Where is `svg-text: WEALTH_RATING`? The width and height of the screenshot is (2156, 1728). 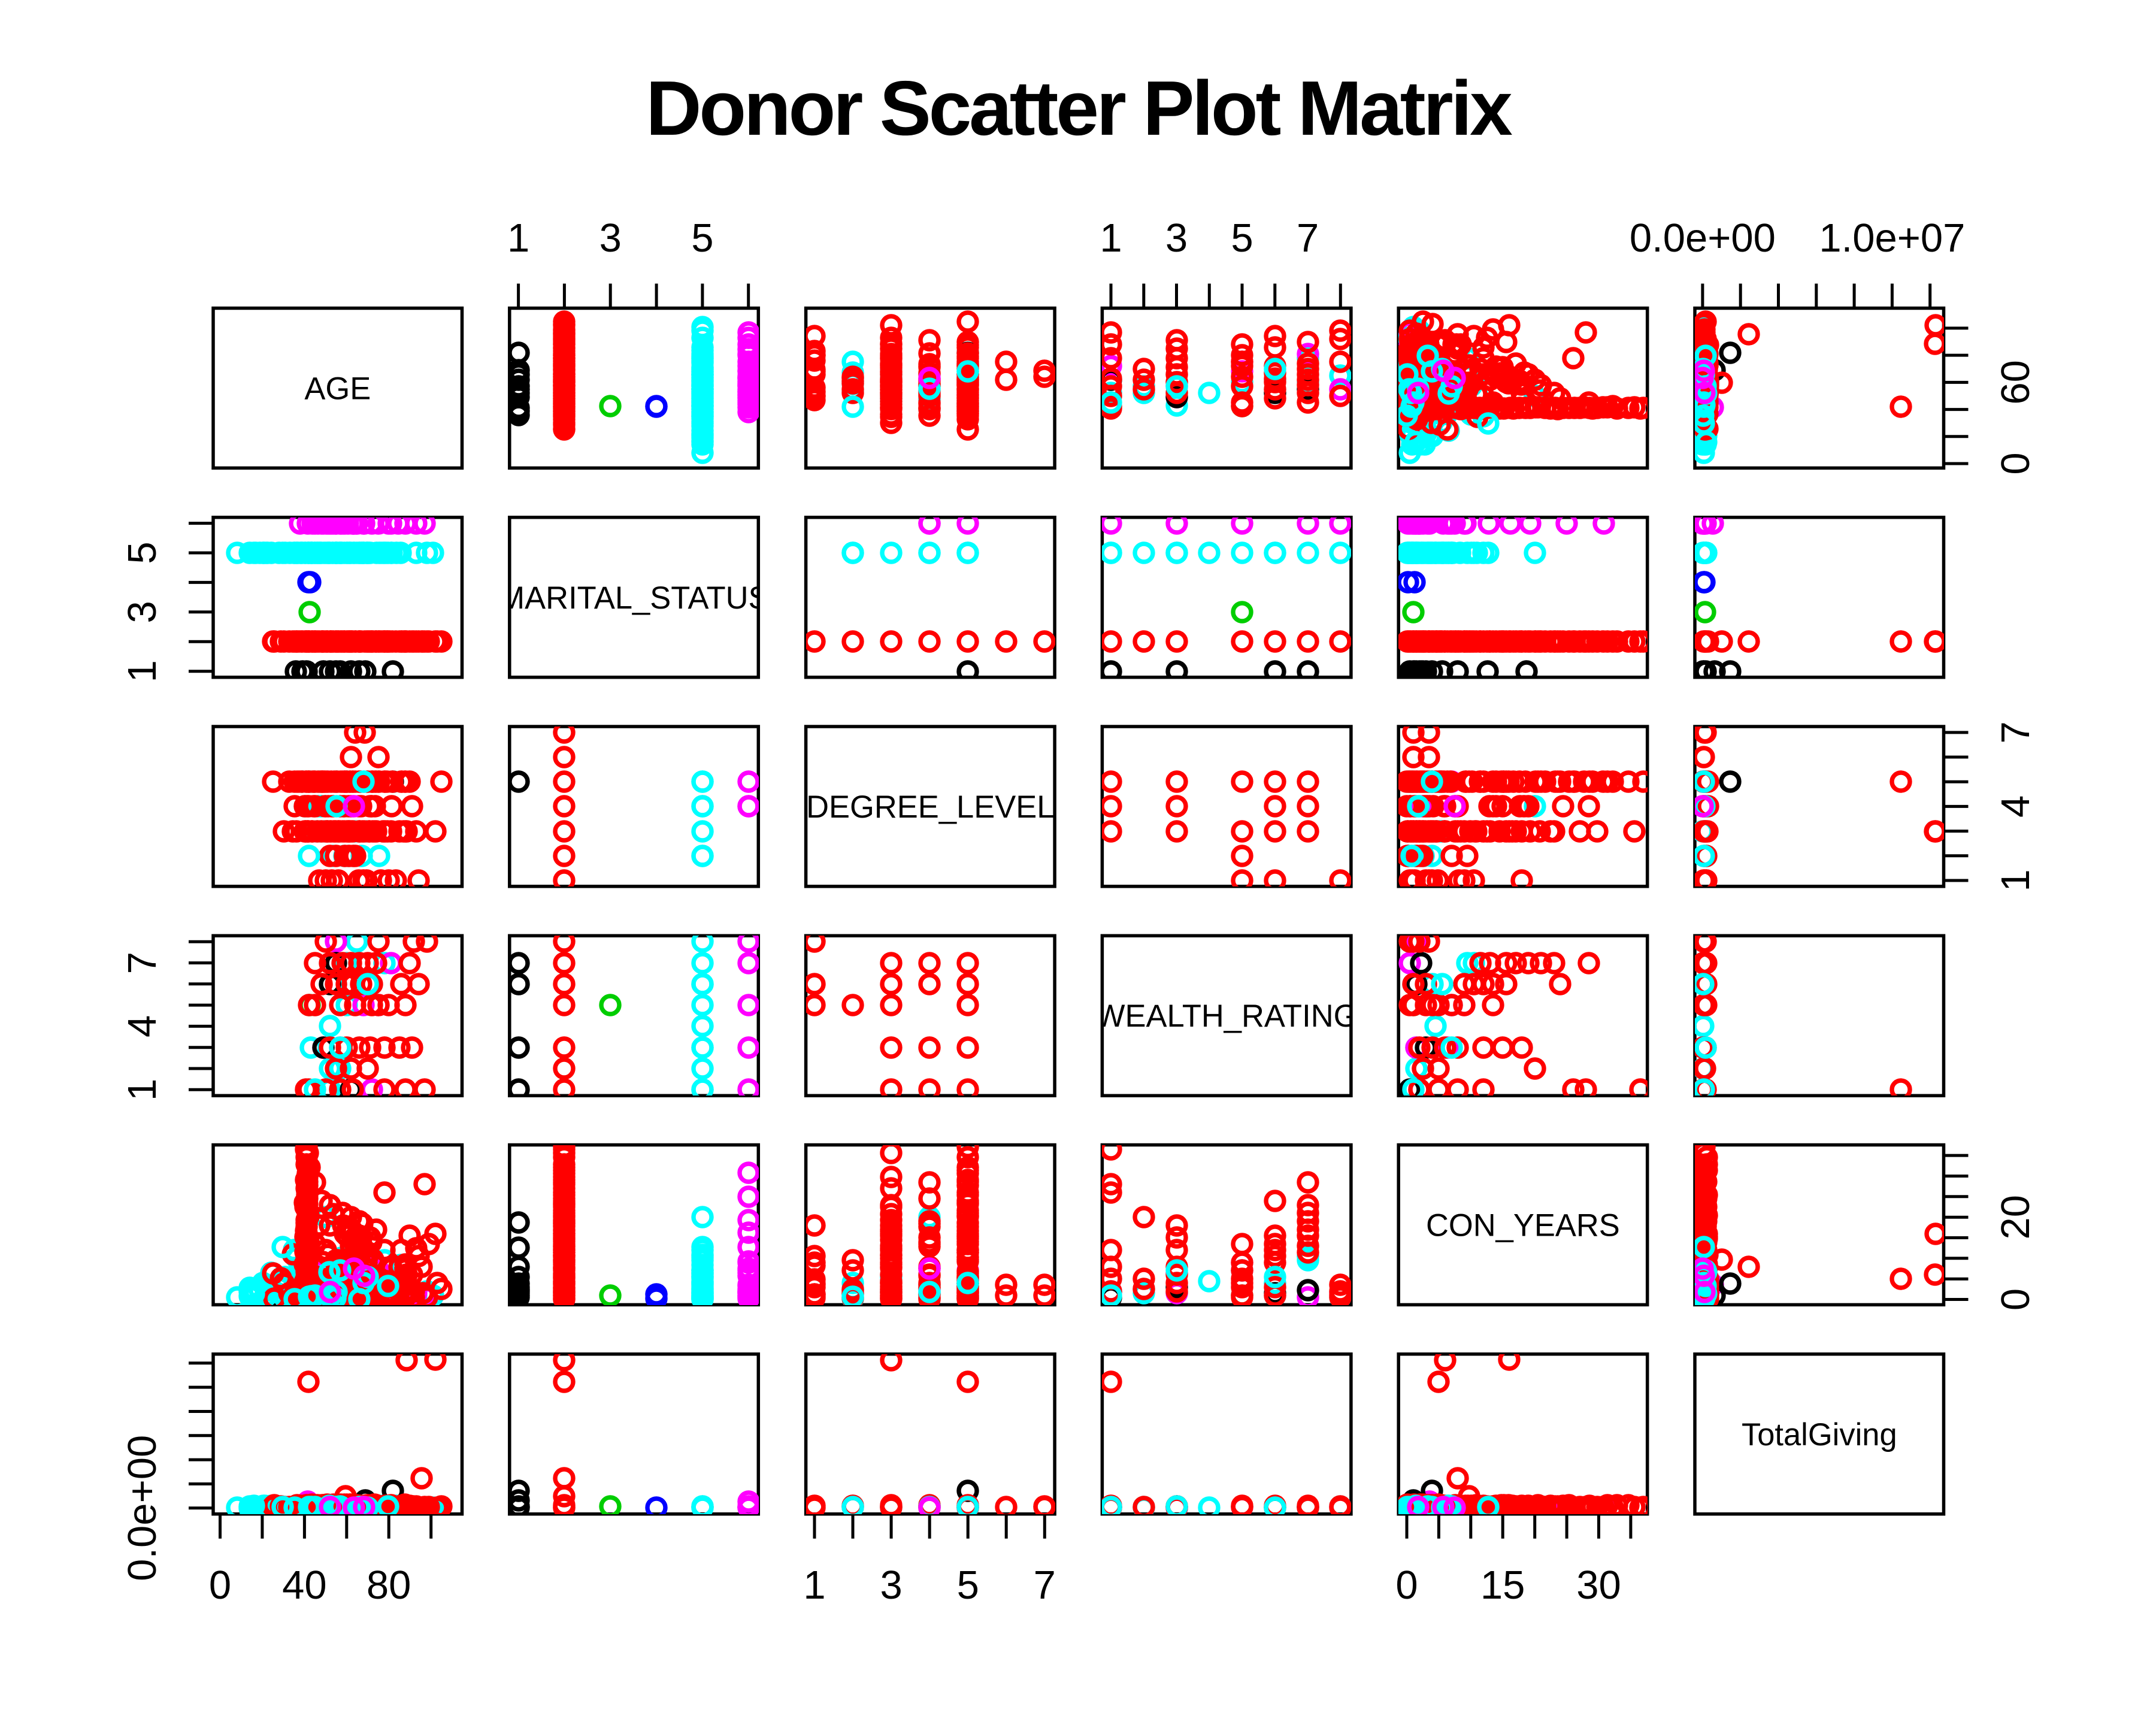 svg-text: WEALTH_RATING is located at coordinates (1226, 1016).